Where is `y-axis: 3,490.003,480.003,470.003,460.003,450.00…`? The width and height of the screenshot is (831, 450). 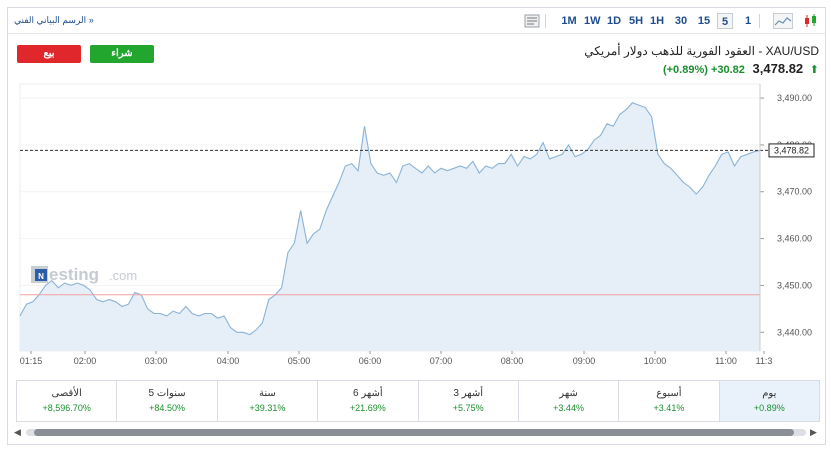 y-axis: 3,490.003,480.003,470.003,460.003,450.00… is located at coordinates (785, 217).